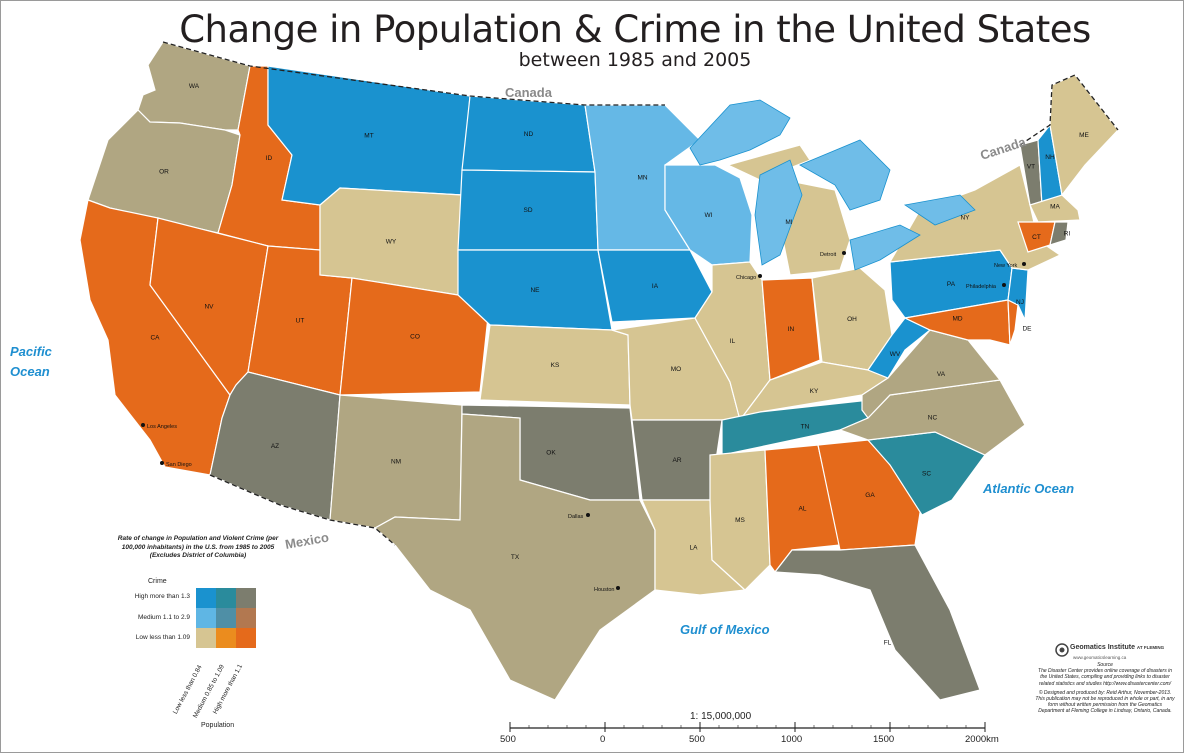  What do you see at coordinates (926, 474) in the screenshot?
I see `state-label-sc: SC` at bounding box center [926, 474].